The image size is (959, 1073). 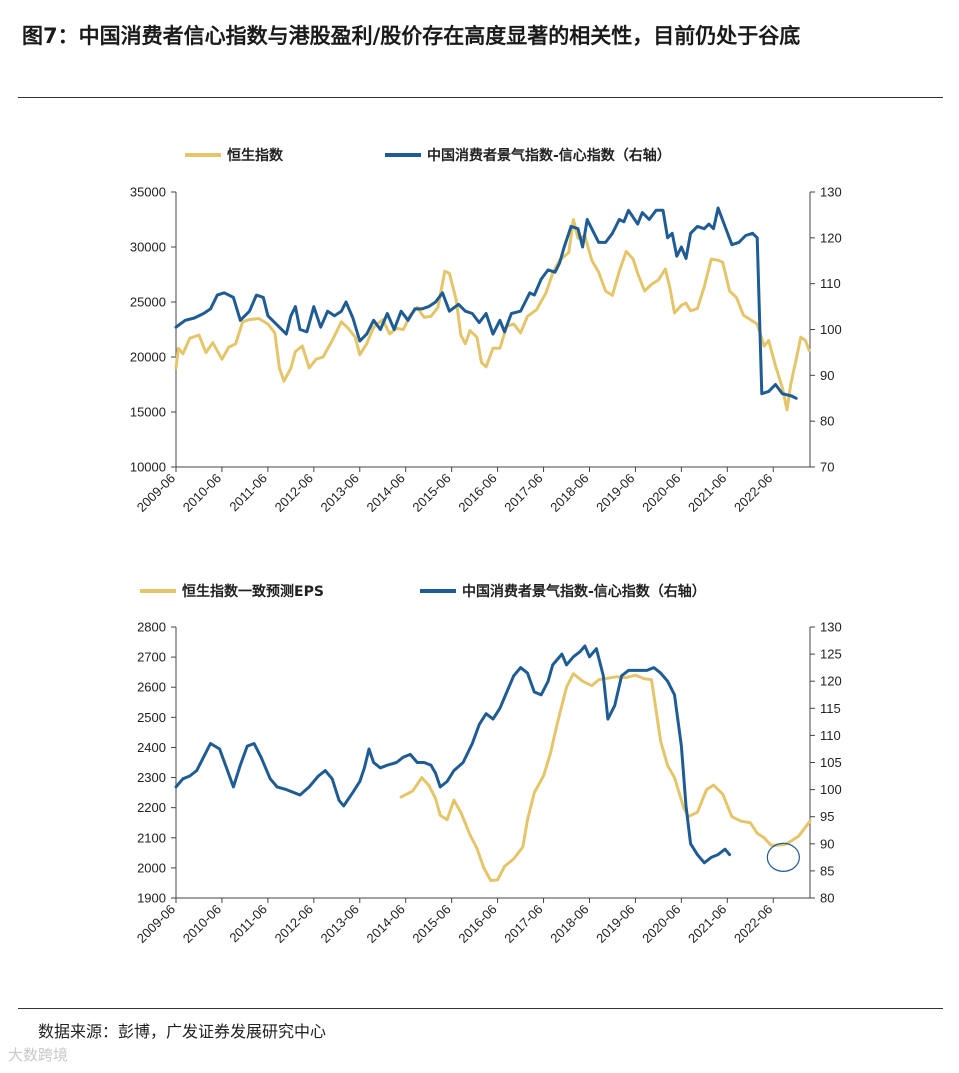 What do you see at coordinates (661, 924) in the screenshot?
I see `x-tick-label: 2020-06` at bounding box center [661, 924].